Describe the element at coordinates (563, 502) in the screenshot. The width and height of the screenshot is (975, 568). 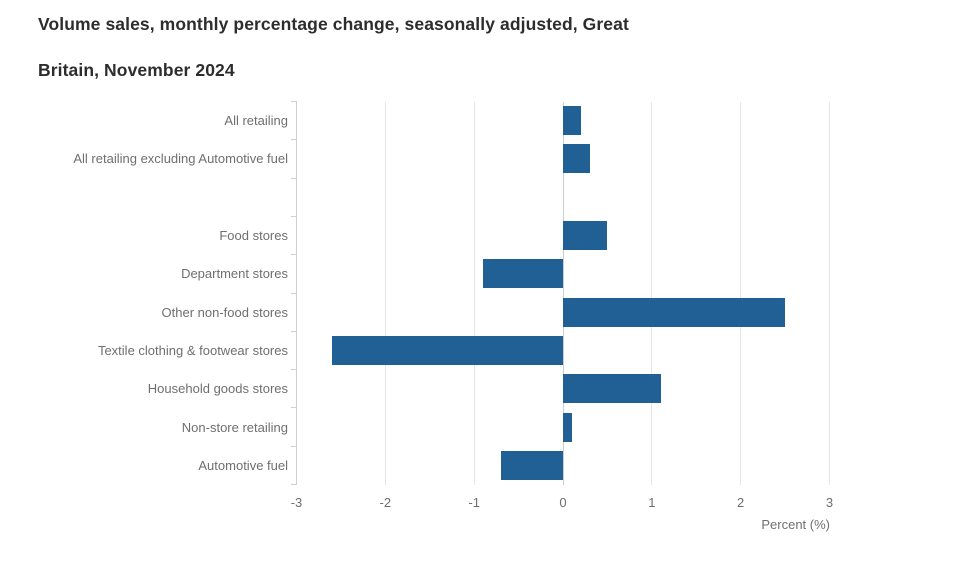
I see `x-tick-label-0: 0` at that location.